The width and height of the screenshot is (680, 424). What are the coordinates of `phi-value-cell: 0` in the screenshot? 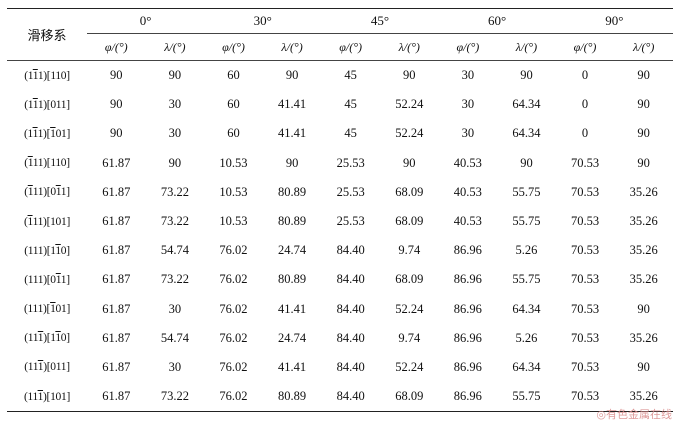 It's located at (585, 104).